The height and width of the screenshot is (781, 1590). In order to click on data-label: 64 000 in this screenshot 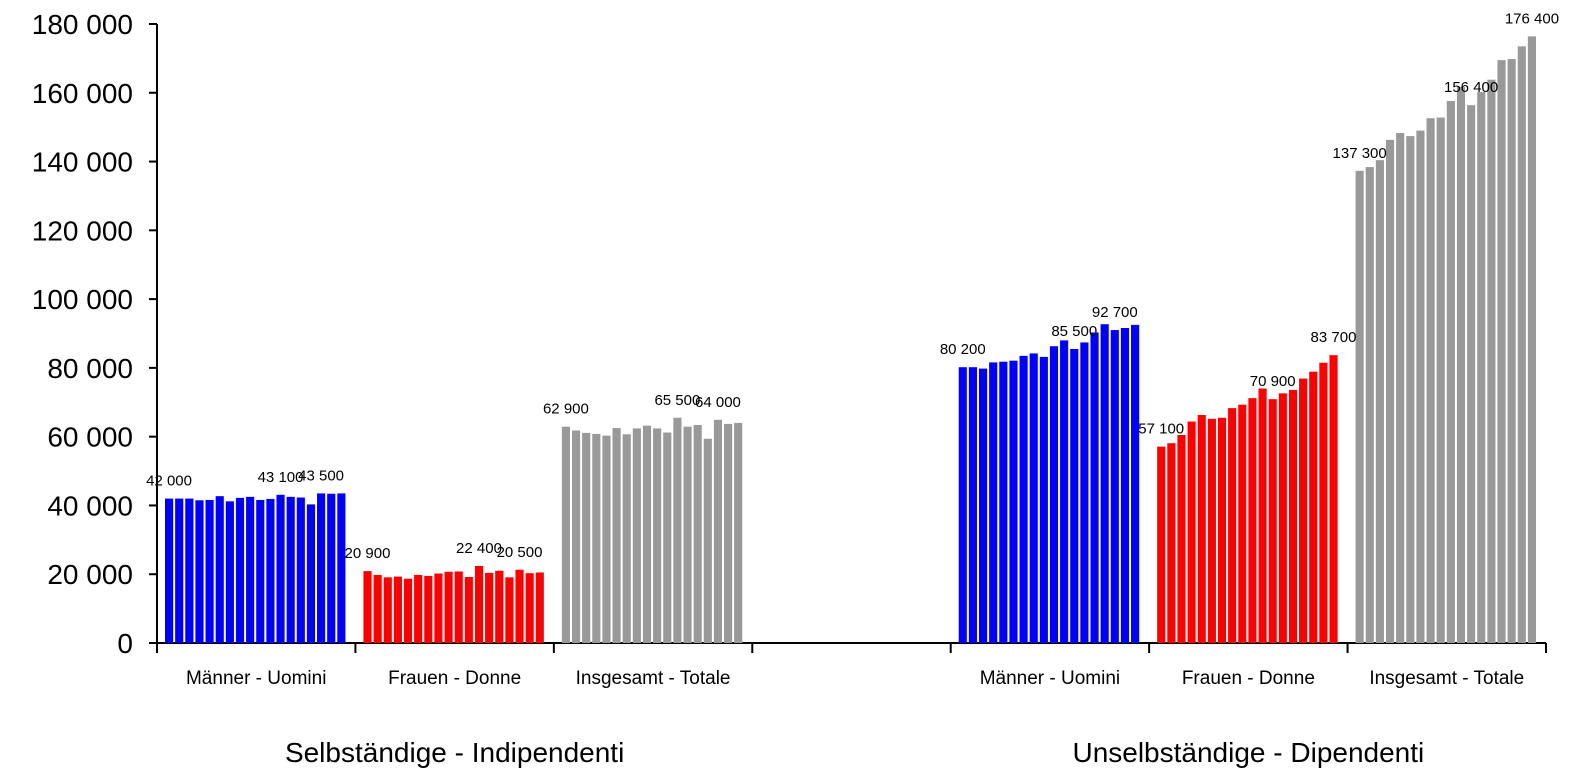, I will do `click(718, 402)`.